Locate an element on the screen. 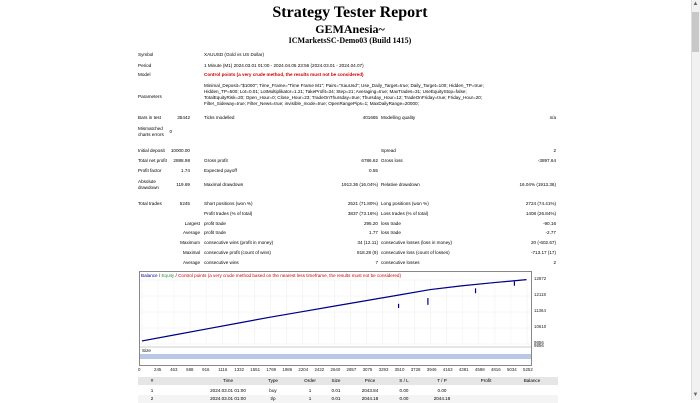  x-tick-label: 4381 is located at coordinates (463, 369).